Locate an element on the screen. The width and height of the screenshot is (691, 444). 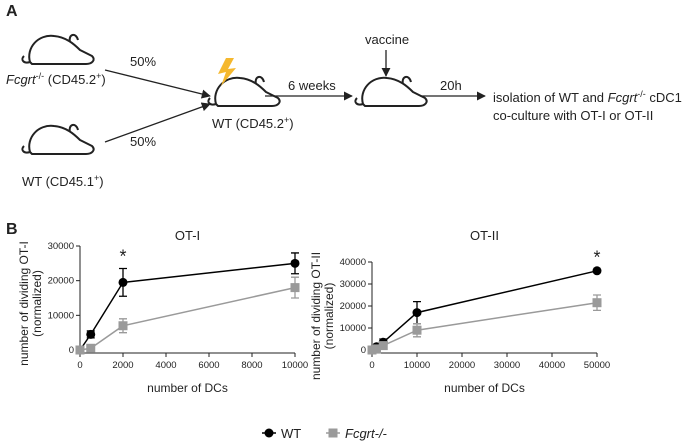
legend-label: Fcgrt-/- is located at coordinates (366, 433).